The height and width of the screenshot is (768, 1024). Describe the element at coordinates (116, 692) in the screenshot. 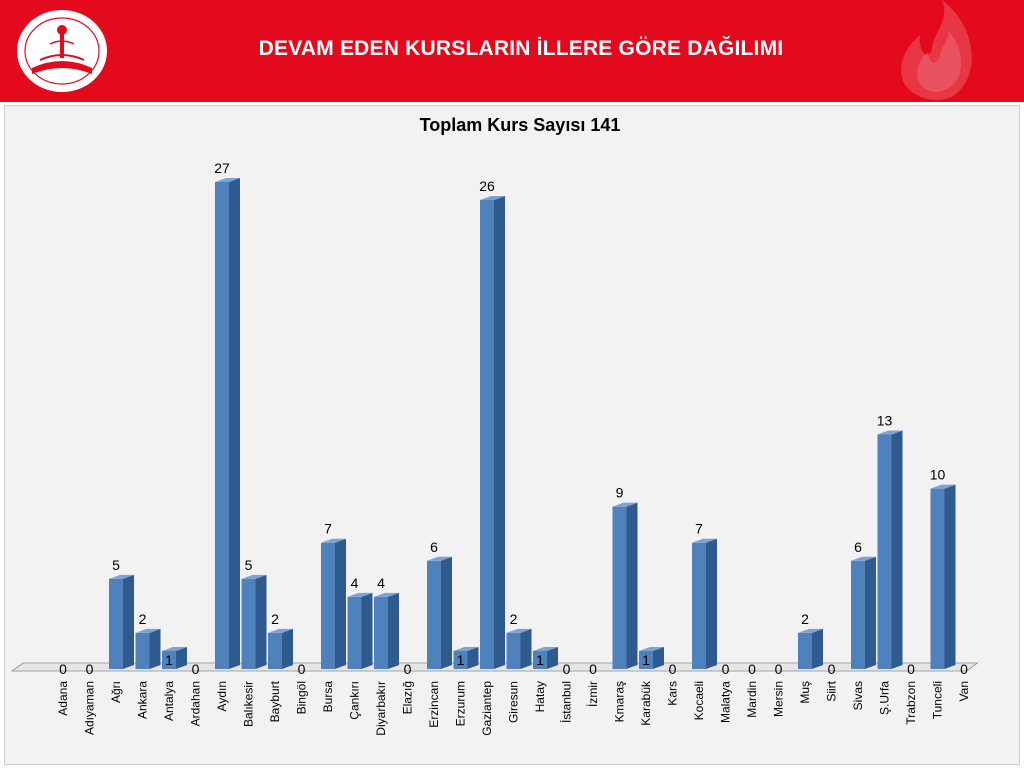

I see `category-label: Ağrı` at that location.